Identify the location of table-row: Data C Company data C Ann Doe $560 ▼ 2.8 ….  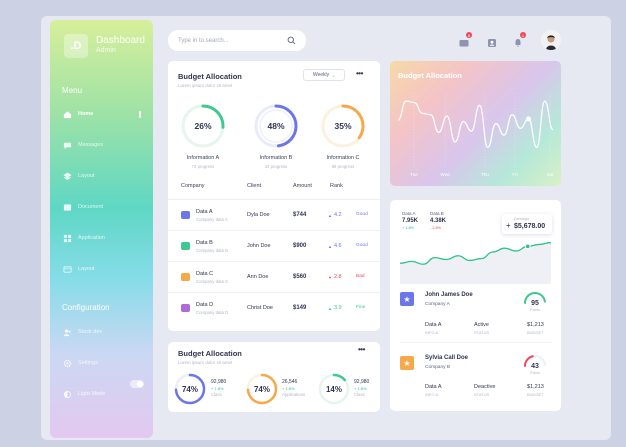
(274, 276).